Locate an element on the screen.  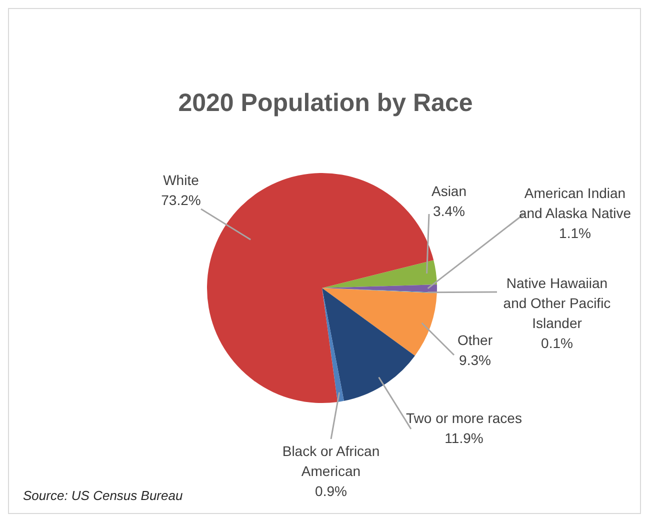
data-label: 3.4% is located at coordinates (449, 211).